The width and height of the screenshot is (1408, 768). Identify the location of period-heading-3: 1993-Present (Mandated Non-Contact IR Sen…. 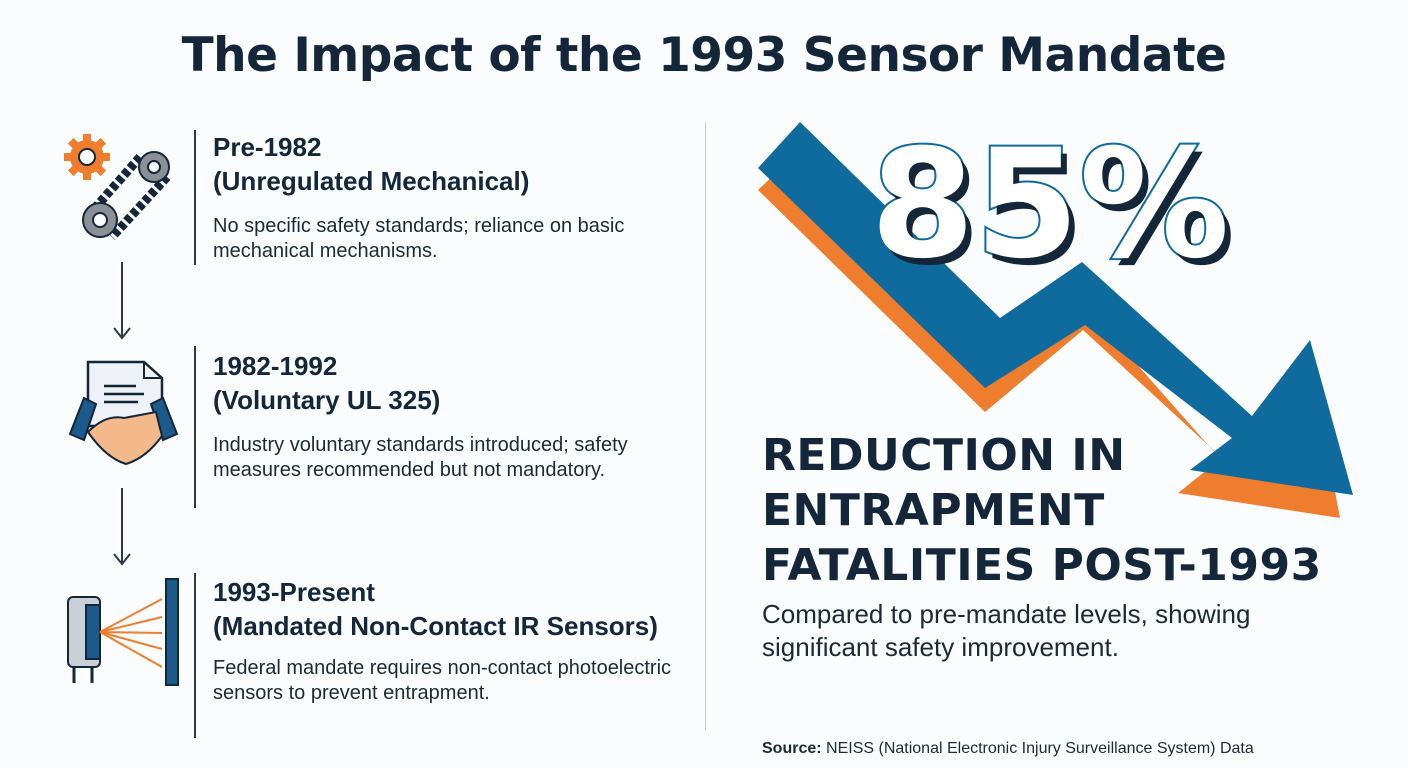
(455, 609).